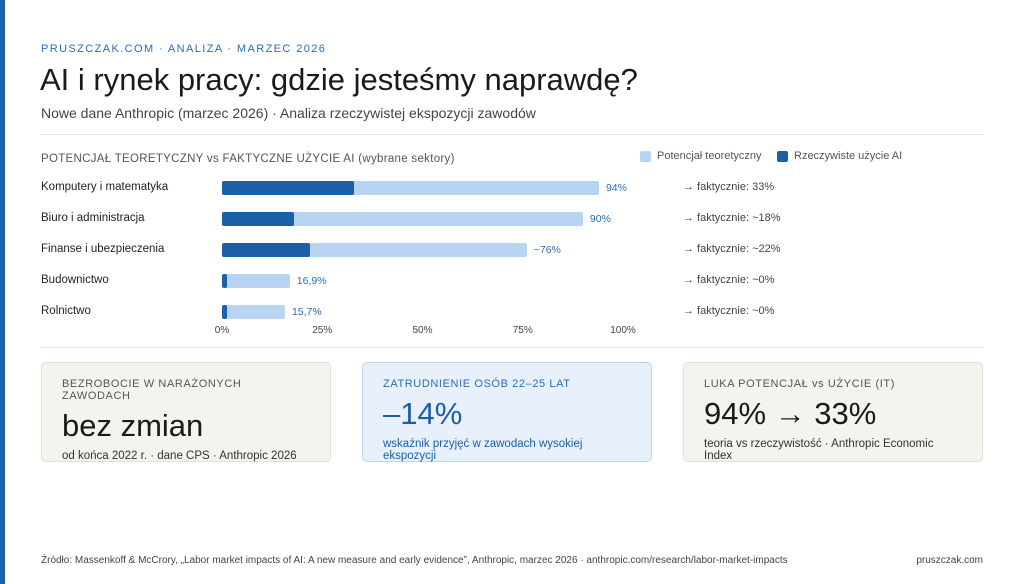  Describe the element at coordinates (222, 330) in the screenshot. I see `x-tick-label: 0%` at that location.